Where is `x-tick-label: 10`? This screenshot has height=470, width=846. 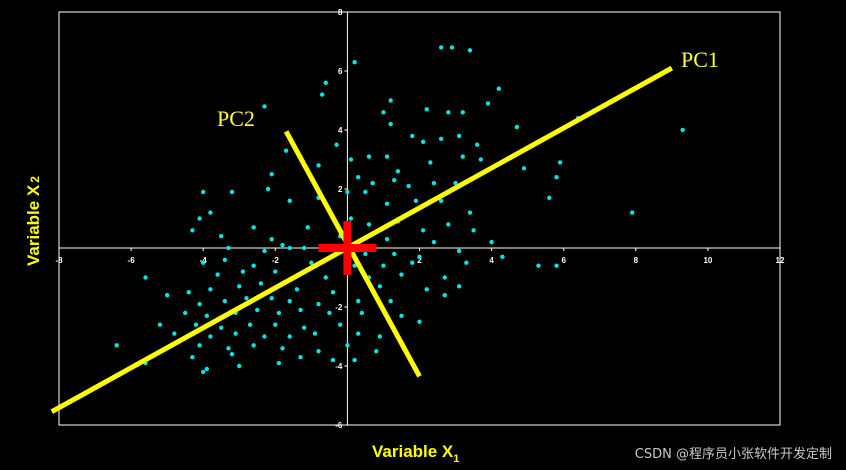
x-tick-label: 10 is located at coordinates (707, 260).